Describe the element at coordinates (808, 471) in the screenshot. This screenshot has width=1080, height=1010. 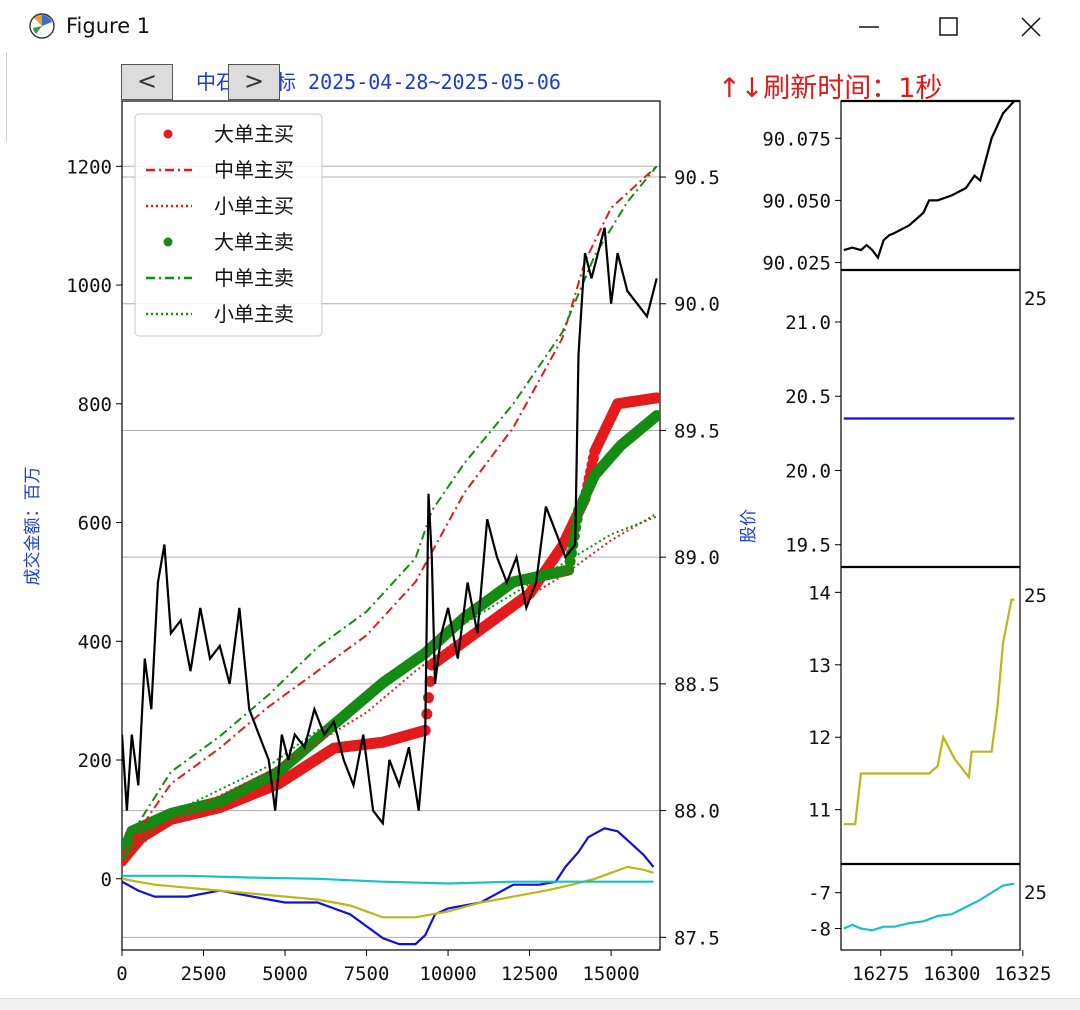
I see `side-y-tick-label: 20.0` at that location.